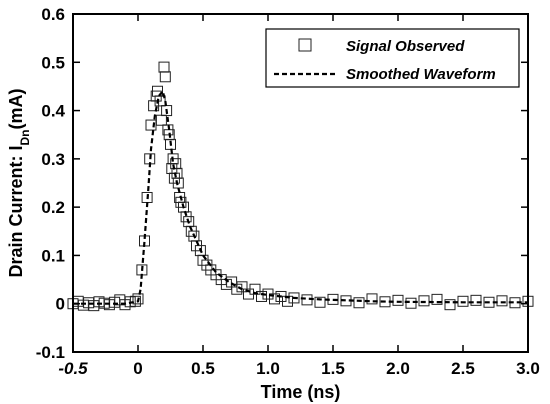  Describe the element at coordinates (50, 352) in the screenshot. I see `y-tick-label: -0.1` at that location.